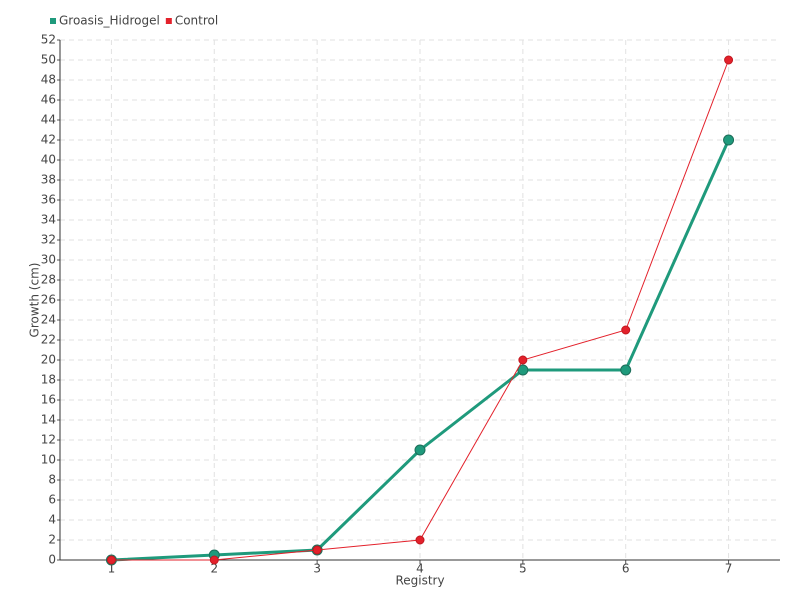  Describe the element at coordinates (48, 100) in the screenshot. I see `y-tick-label: 46` at that location.